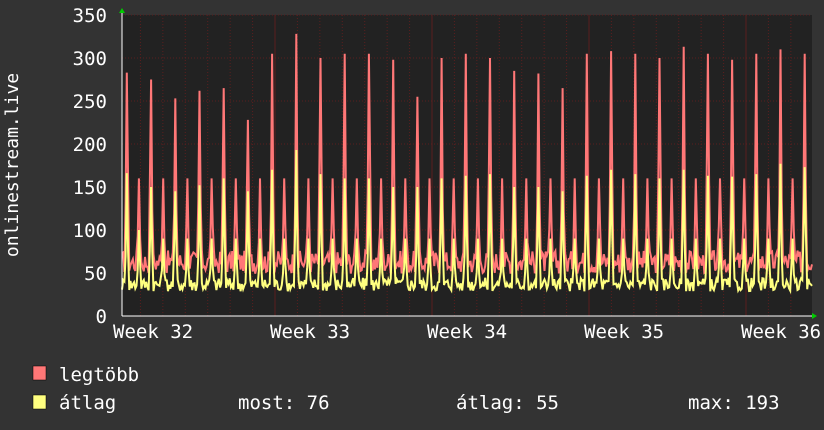 This screenshot has height=430, width=824. Describe the element at coordinates (122, 10) in the screenshot. I see `y-axis-arrow-icon` at that location.